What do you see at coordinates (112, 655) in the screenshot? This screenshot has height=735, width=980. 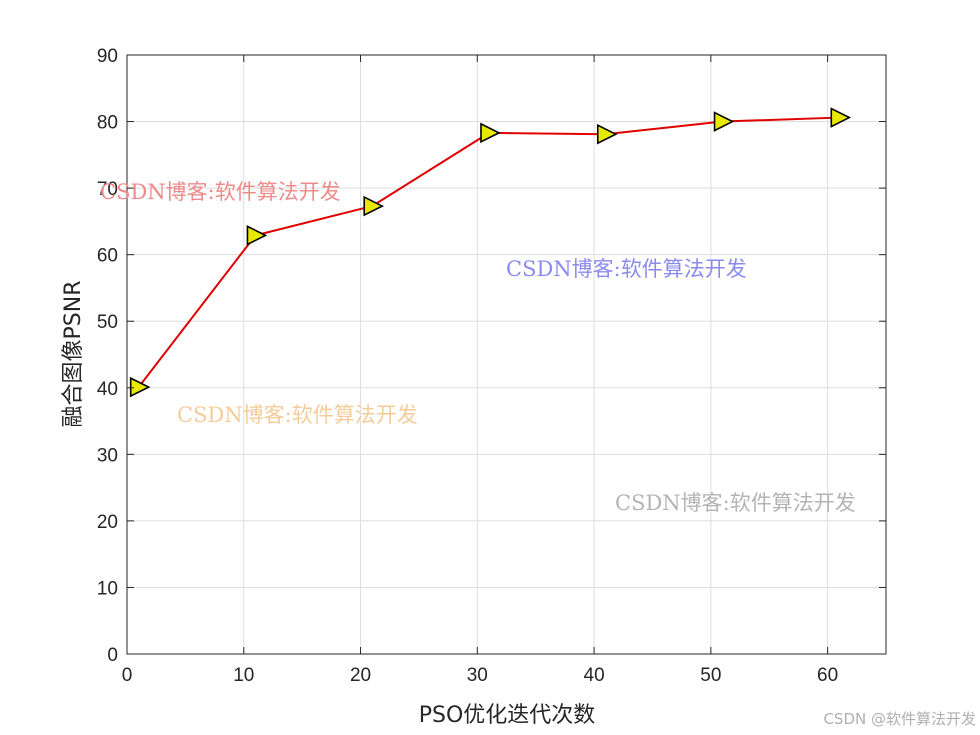 I see `y-tick-label: 0` at bounding box center [112, 655].